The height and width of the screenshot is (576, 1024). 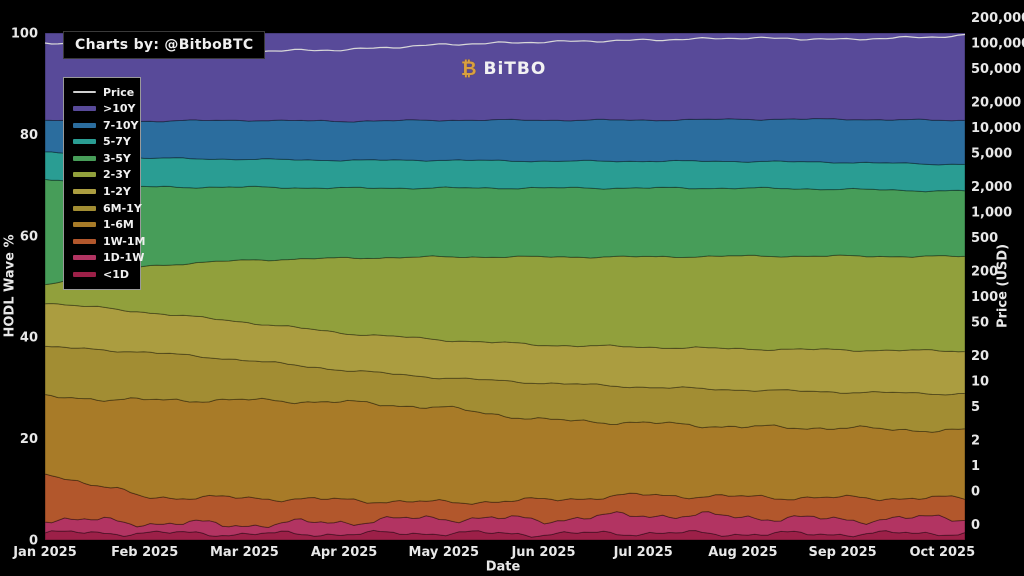 What do you see at coordinates (997, 44) in the screenshot?
I see `y-right-tick-label: 100,000` at bounding box center [997, 44].